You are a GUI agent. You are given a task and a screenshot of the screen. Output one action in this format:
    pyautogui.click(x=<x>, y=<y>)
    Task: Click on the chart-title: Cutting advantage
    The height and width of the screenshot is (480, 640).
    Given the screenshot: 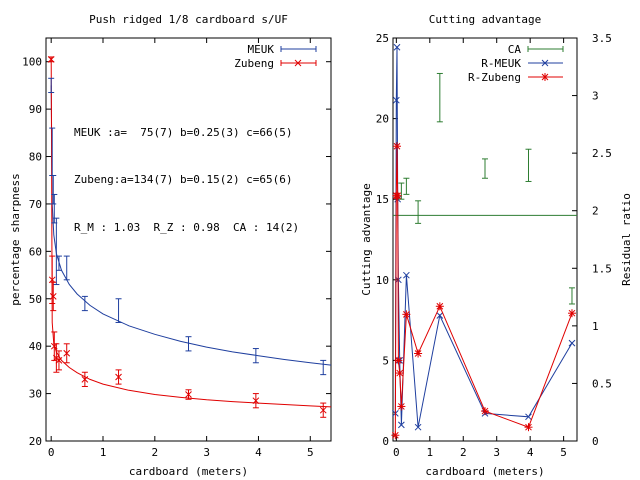 What is the action you would take?
    pyautogui.click(x=485, y=19)
    